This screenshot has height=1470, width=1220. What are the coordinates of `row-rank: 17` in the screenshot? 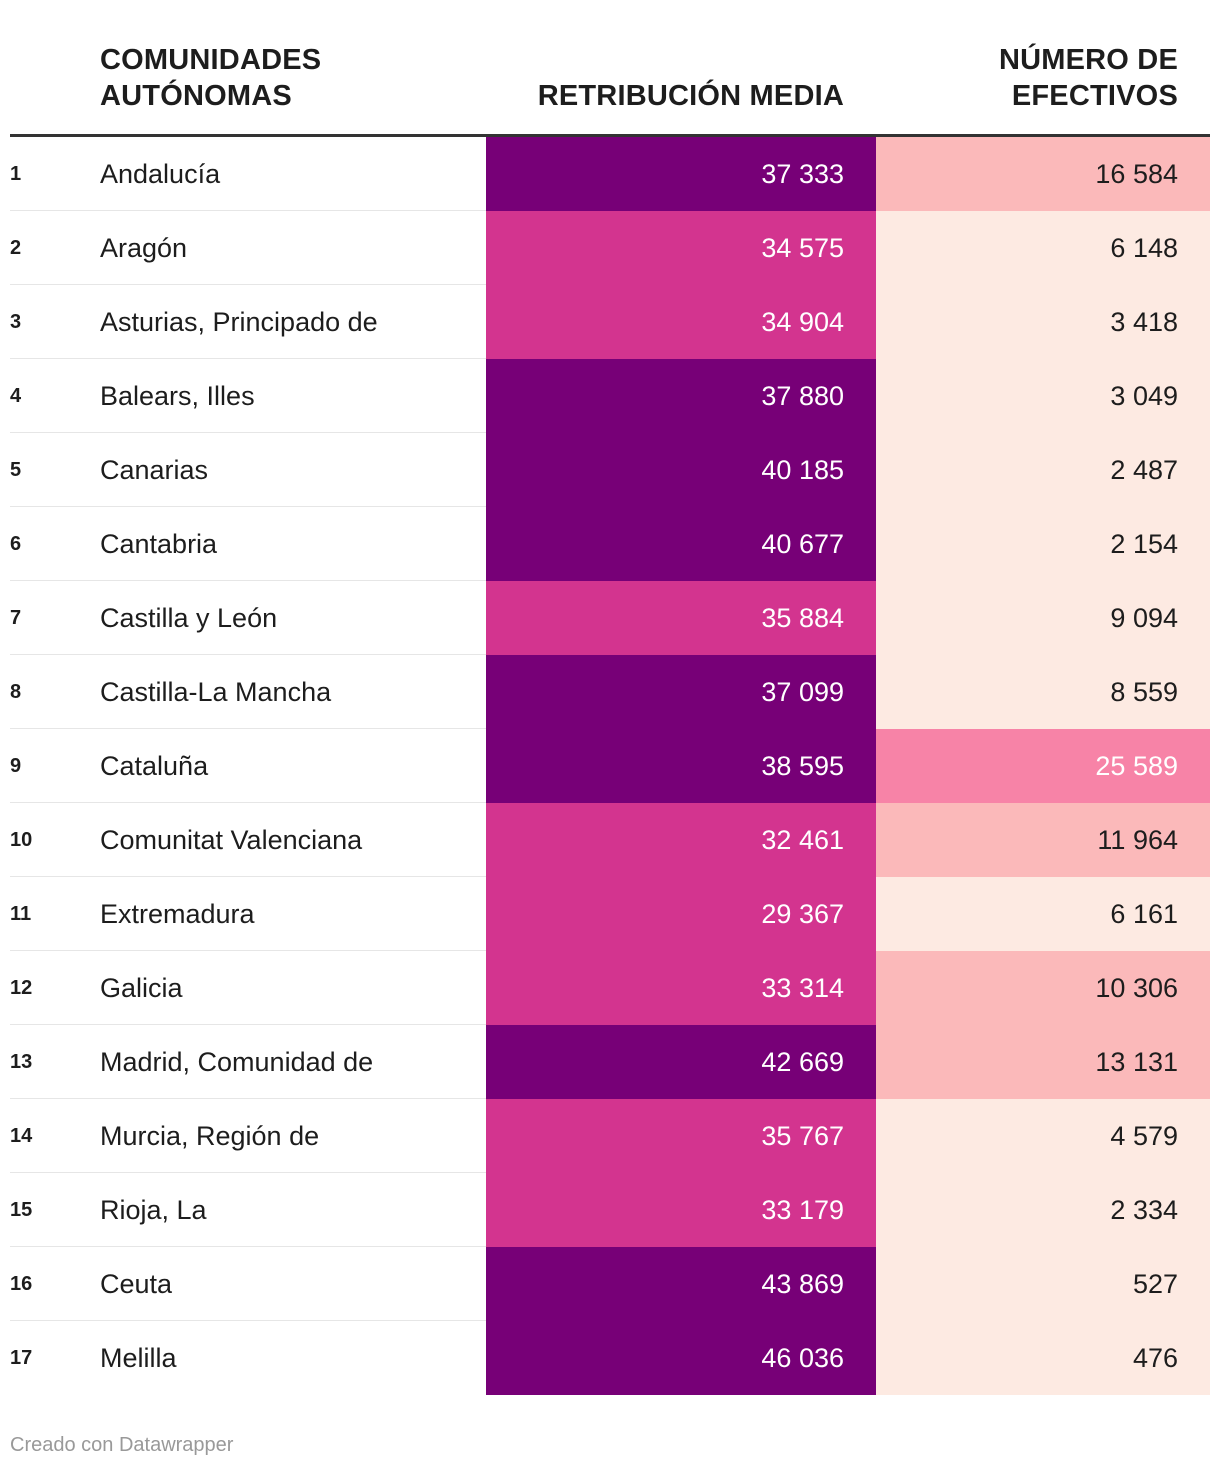 It's located at (21, 1358).